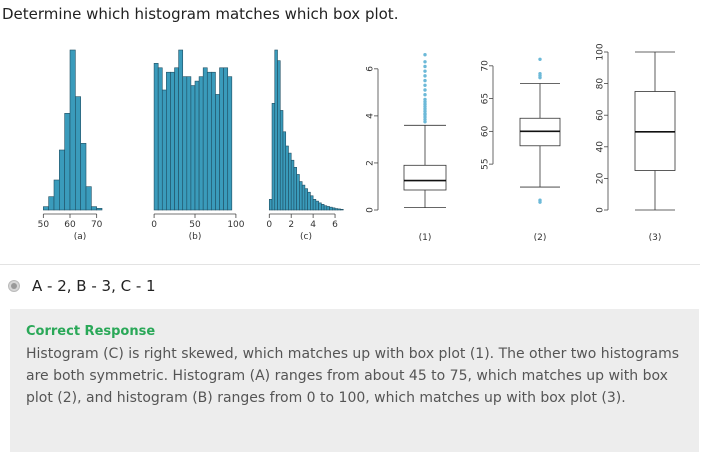 The width and height of the screenshot is (708, 461). Describe the element at coordinates (601, 84) in the screenshot. I see `y-tick-label: 80` at that location.